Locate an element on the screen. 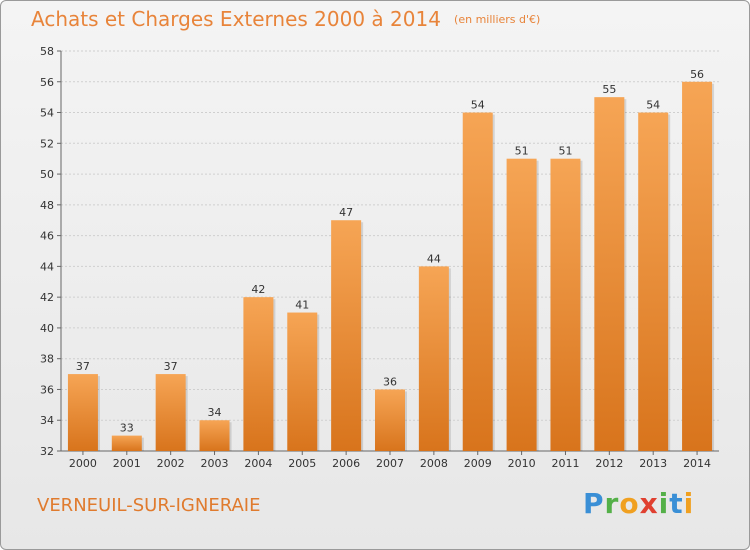 Image resolution: width=750 pixels, height=550 pixels. x-tick-label: 2006 is located at coordinates (346, 463).